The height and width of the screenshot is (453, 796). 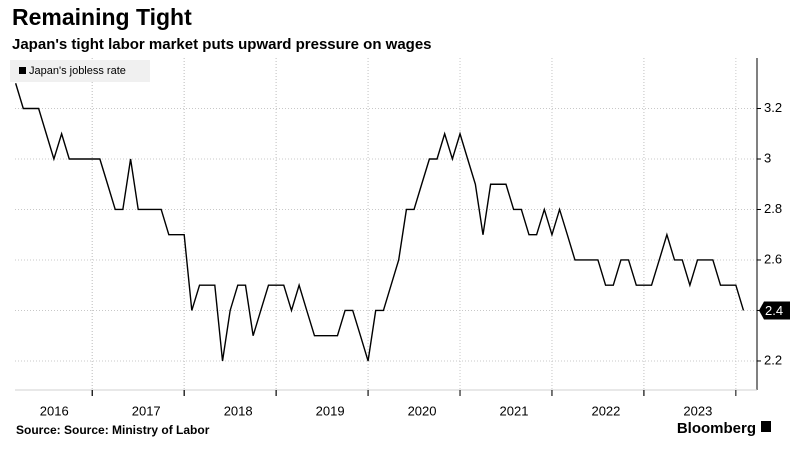 What do you see at coordinates (146, 410) in the screenshot?
I see `x-tick-label: 2017` at bounding box center [146, 410].